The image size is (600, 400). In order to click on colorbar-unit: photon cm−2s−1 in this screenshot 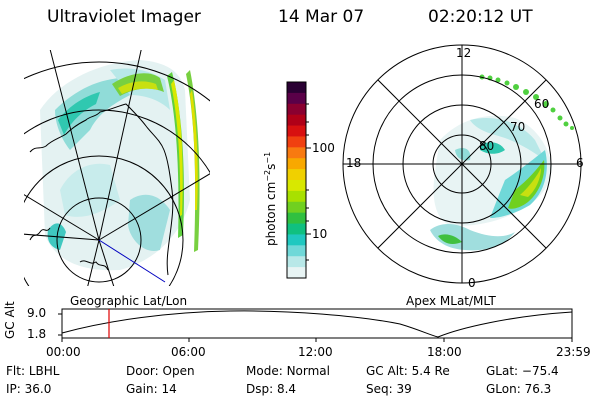, I will do `click(270, 198)`.